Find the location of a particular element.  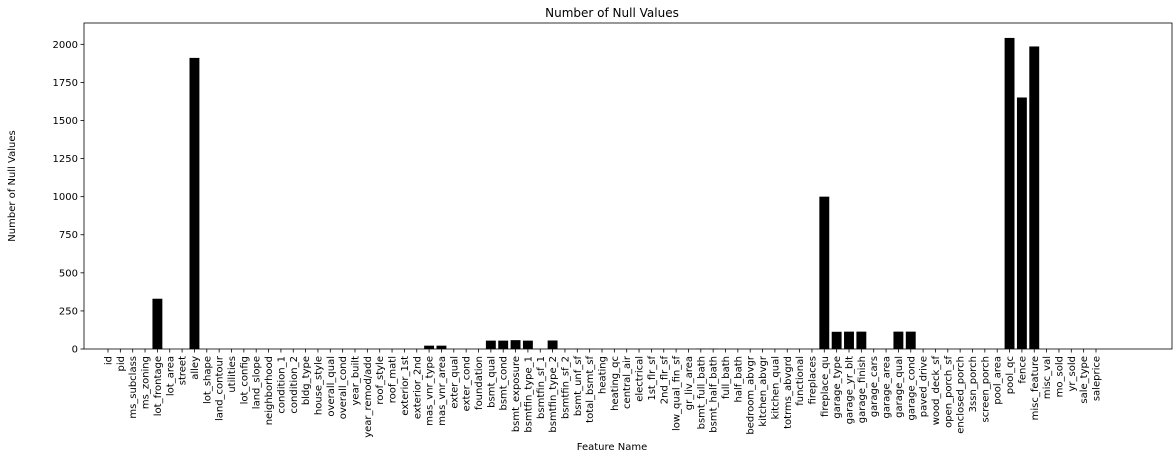

x-axis-title: Feature Name is located at coordinates (612, 447).